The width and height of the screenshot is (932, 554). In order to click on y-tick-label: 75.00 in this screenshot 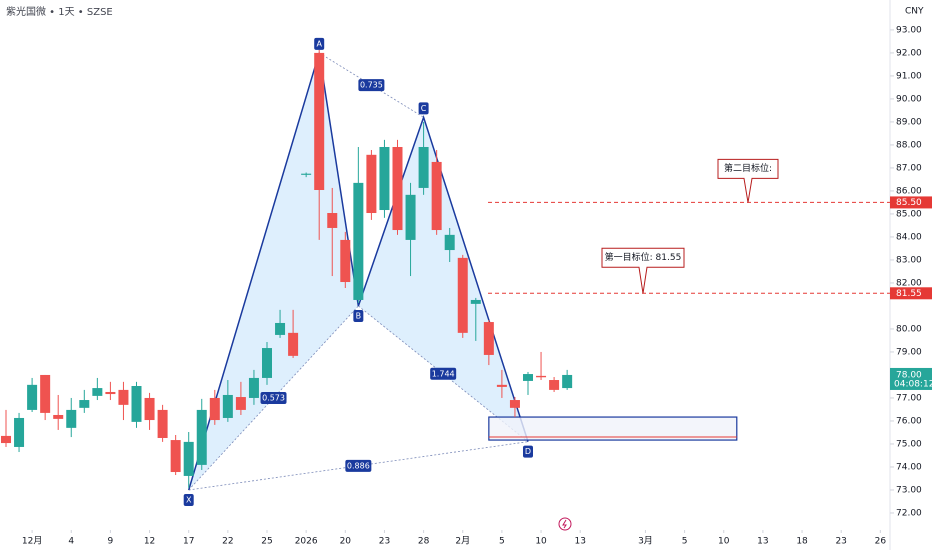, I will do `click(909, 444)`.